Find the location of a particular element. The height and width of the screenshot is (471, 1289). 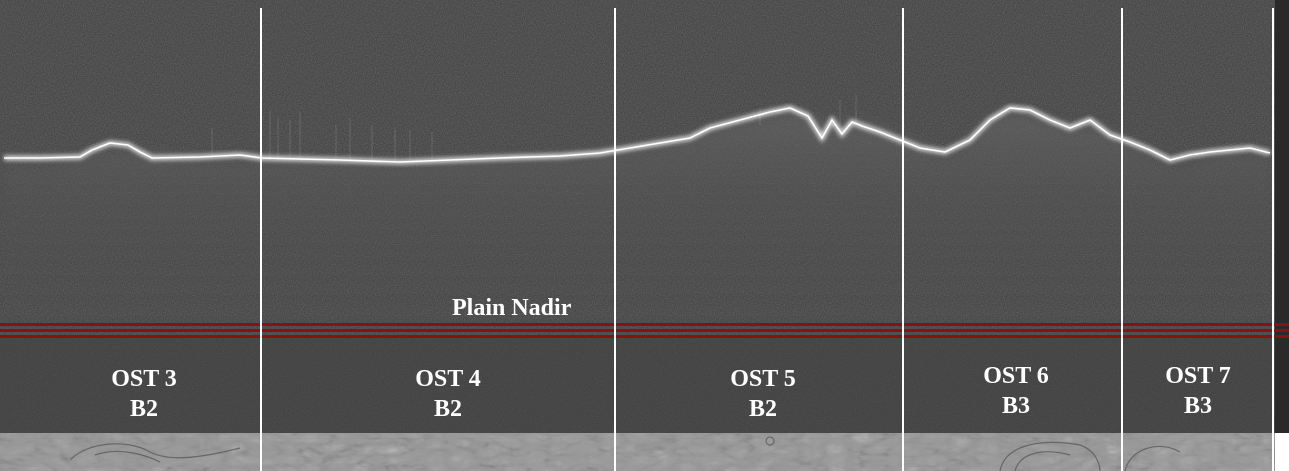

surface-echo is located at coordinates (637, 135).